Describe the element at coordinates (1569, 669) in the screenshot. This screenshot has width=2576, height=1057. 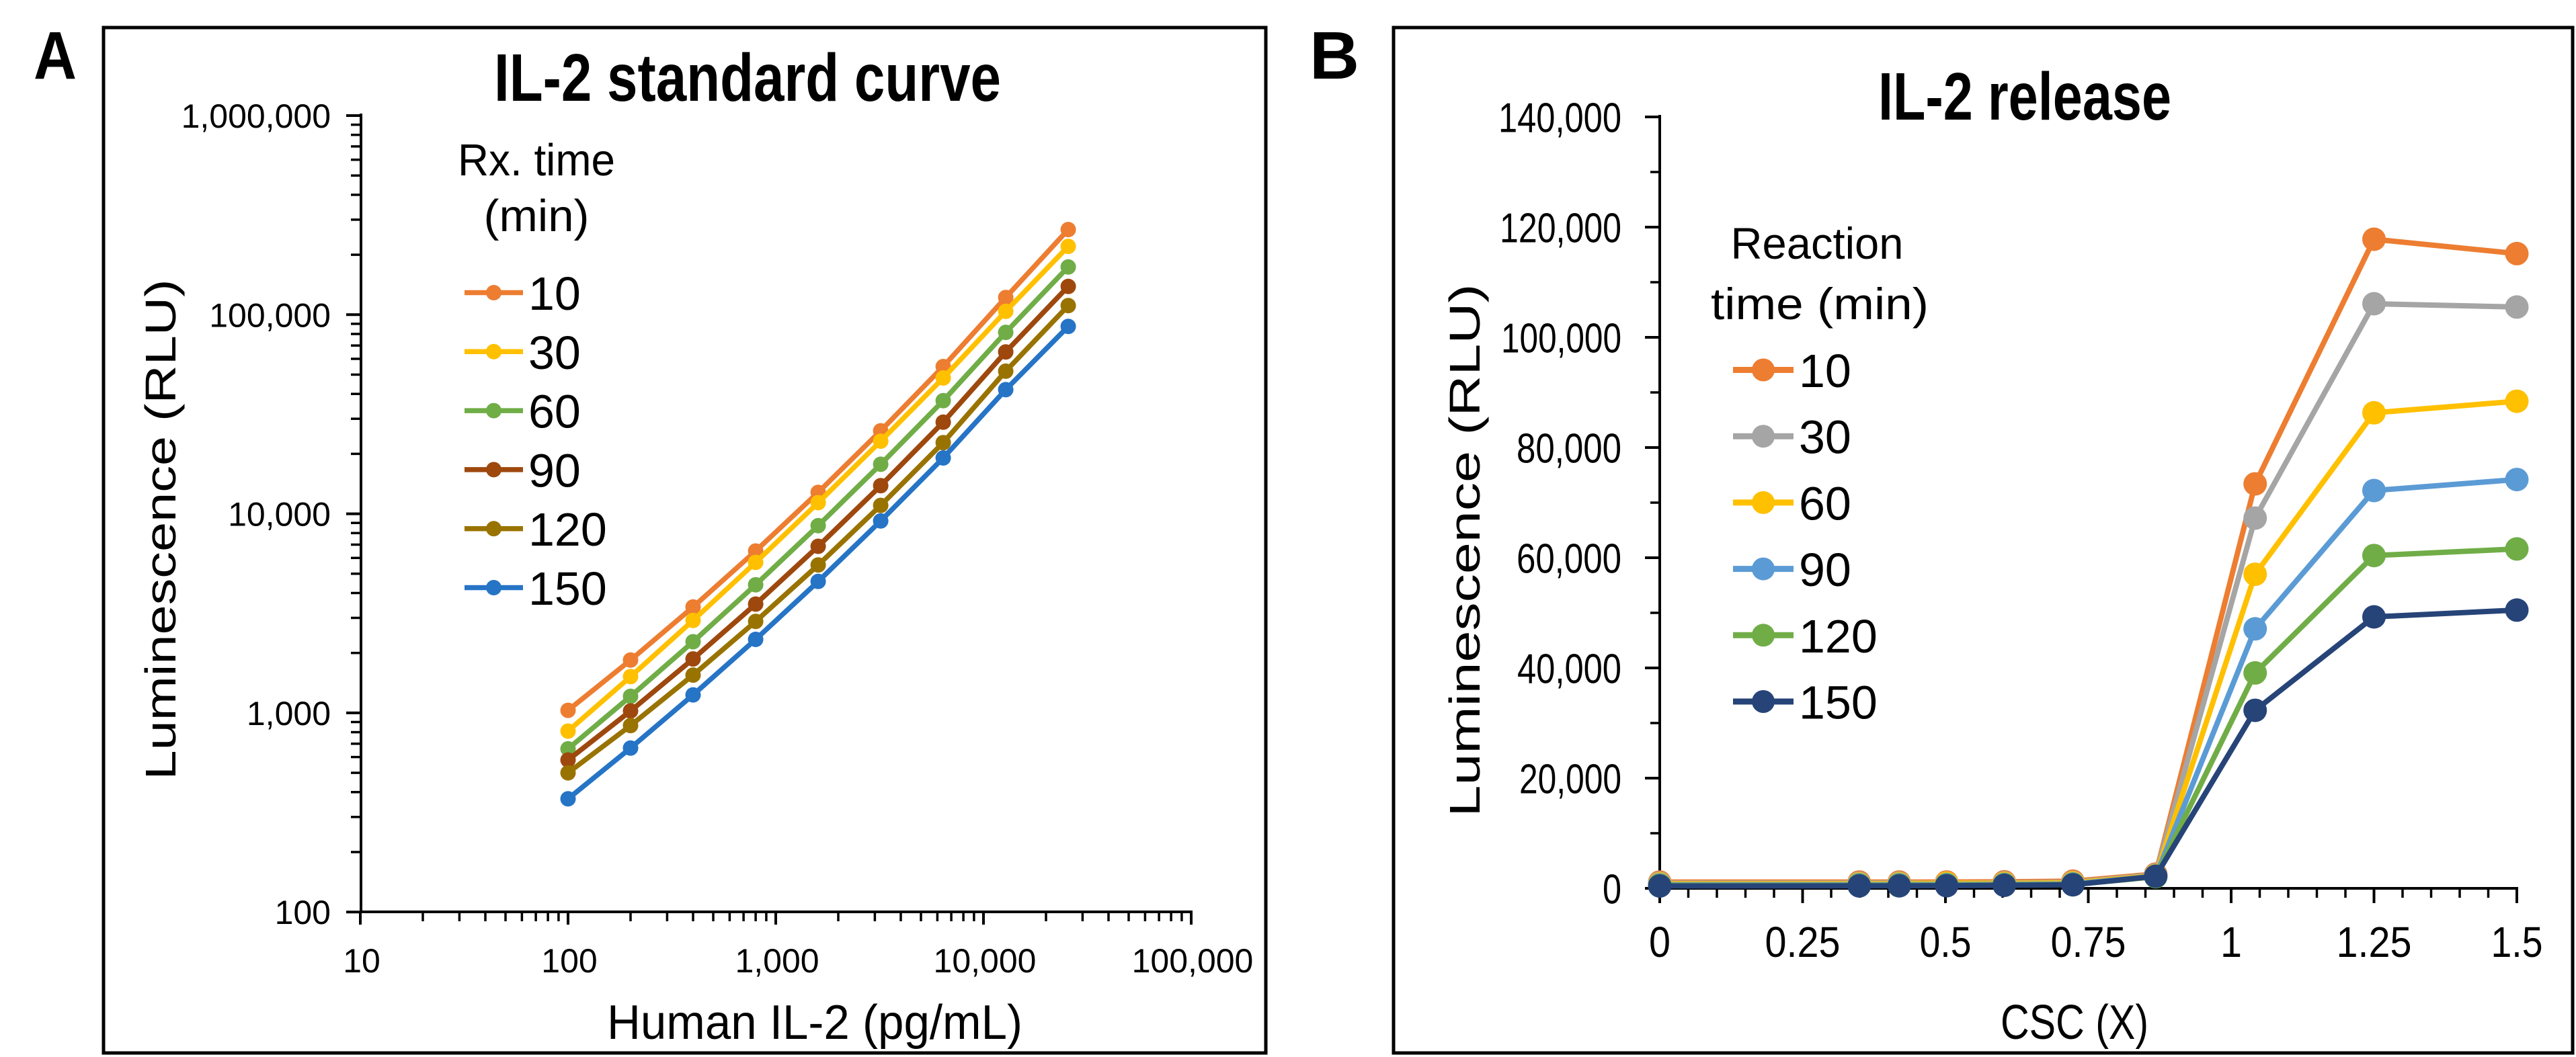
I see `svg-text: 40,000` at that location.